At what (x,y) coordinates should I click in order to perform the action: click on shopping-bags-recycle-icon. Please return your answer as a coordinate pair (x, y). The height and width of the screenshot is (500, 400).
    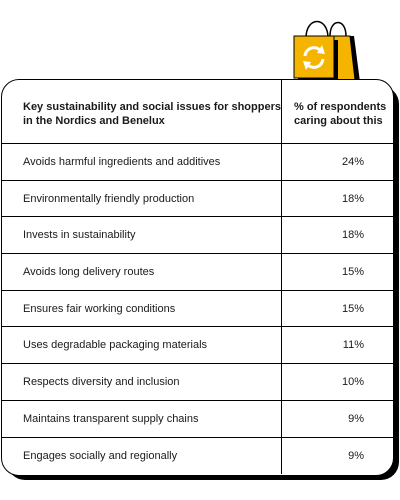
    Looking at the image, I should click on (326, 51).